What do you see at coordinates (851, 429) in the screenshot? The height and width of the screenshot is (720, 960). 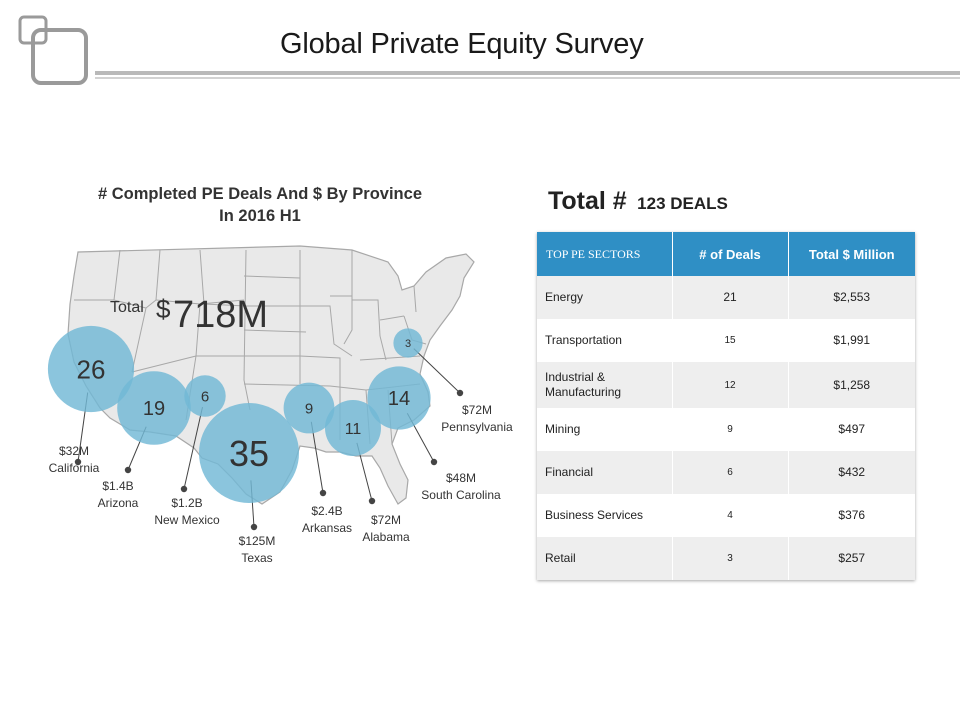 I see `cell-total: $497` at bounding box center [851, 429].